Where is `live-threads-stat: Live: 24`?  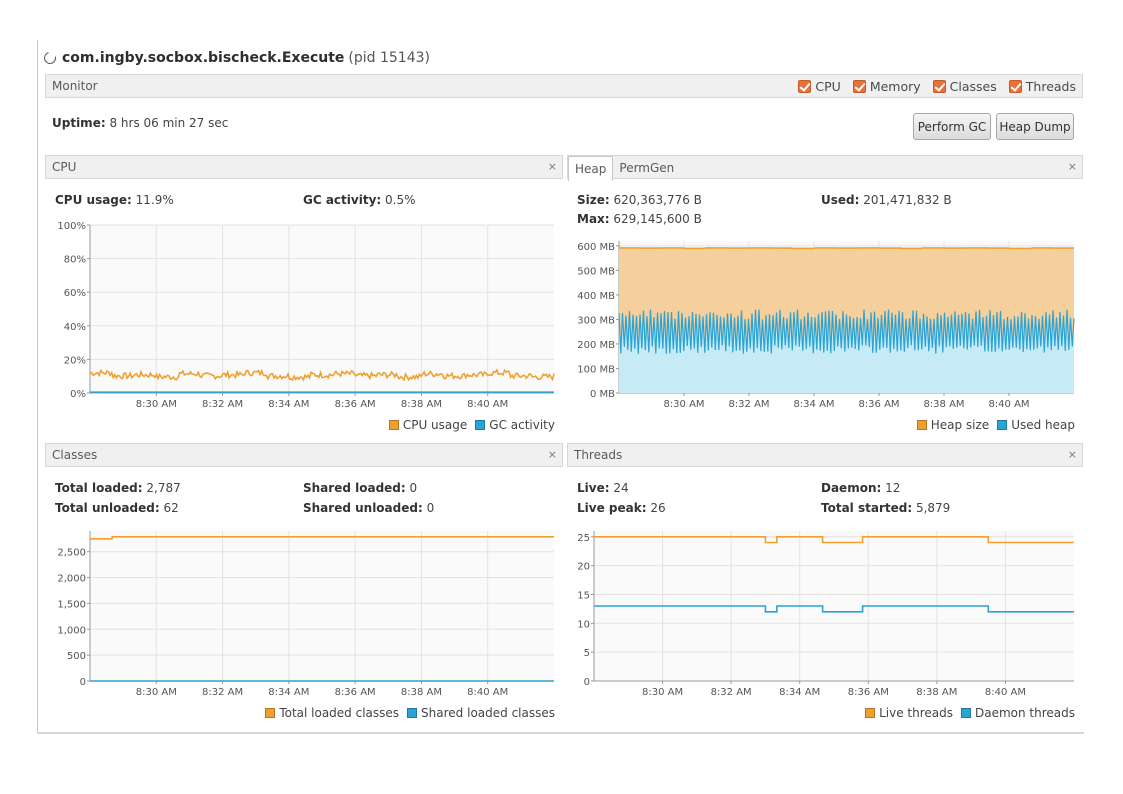 live-threads-stat: Live: 24 is located at coordinates (603, 488).